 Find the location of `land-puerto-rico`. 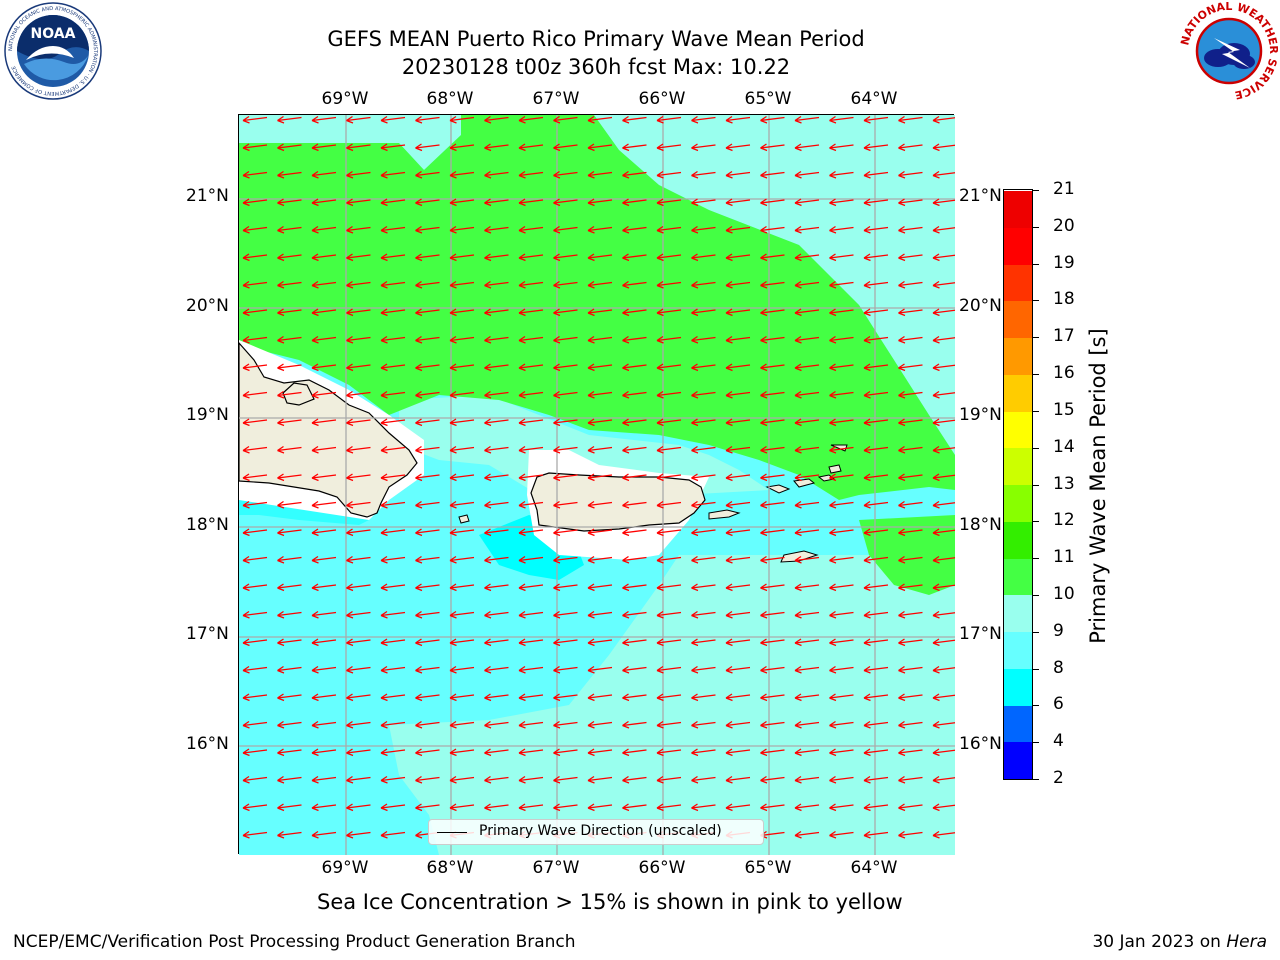

land-puerto-rico is located at coordinates (618, 502).